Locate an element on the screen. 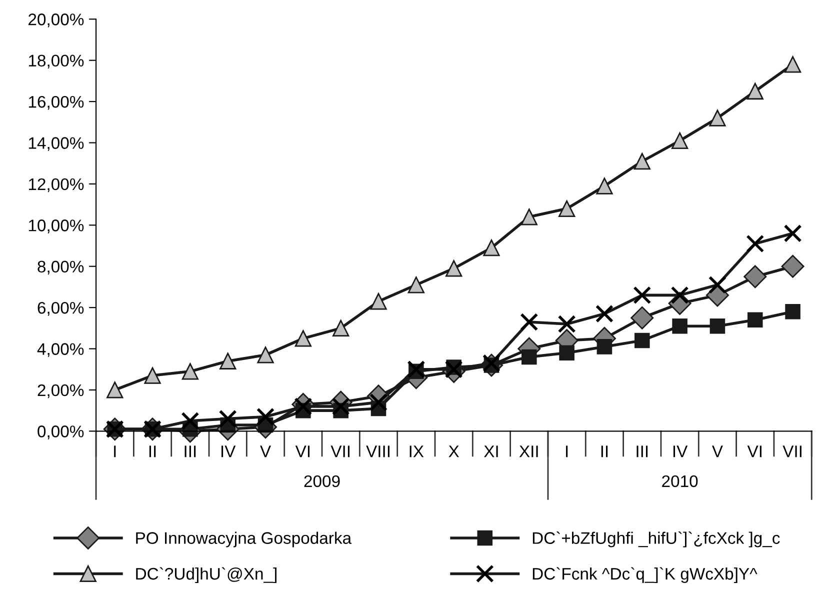 Image resolution: width=835 pixels, height=598 pixels. y-tick-label: 8,00% is located at coordinates (61, 267).